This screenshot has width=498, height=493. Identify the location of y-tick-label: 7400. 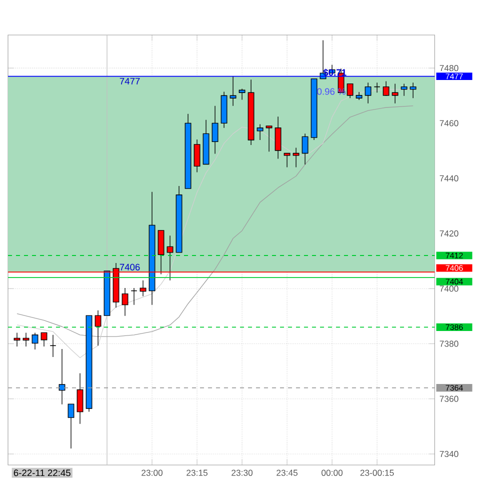
(449, 289).